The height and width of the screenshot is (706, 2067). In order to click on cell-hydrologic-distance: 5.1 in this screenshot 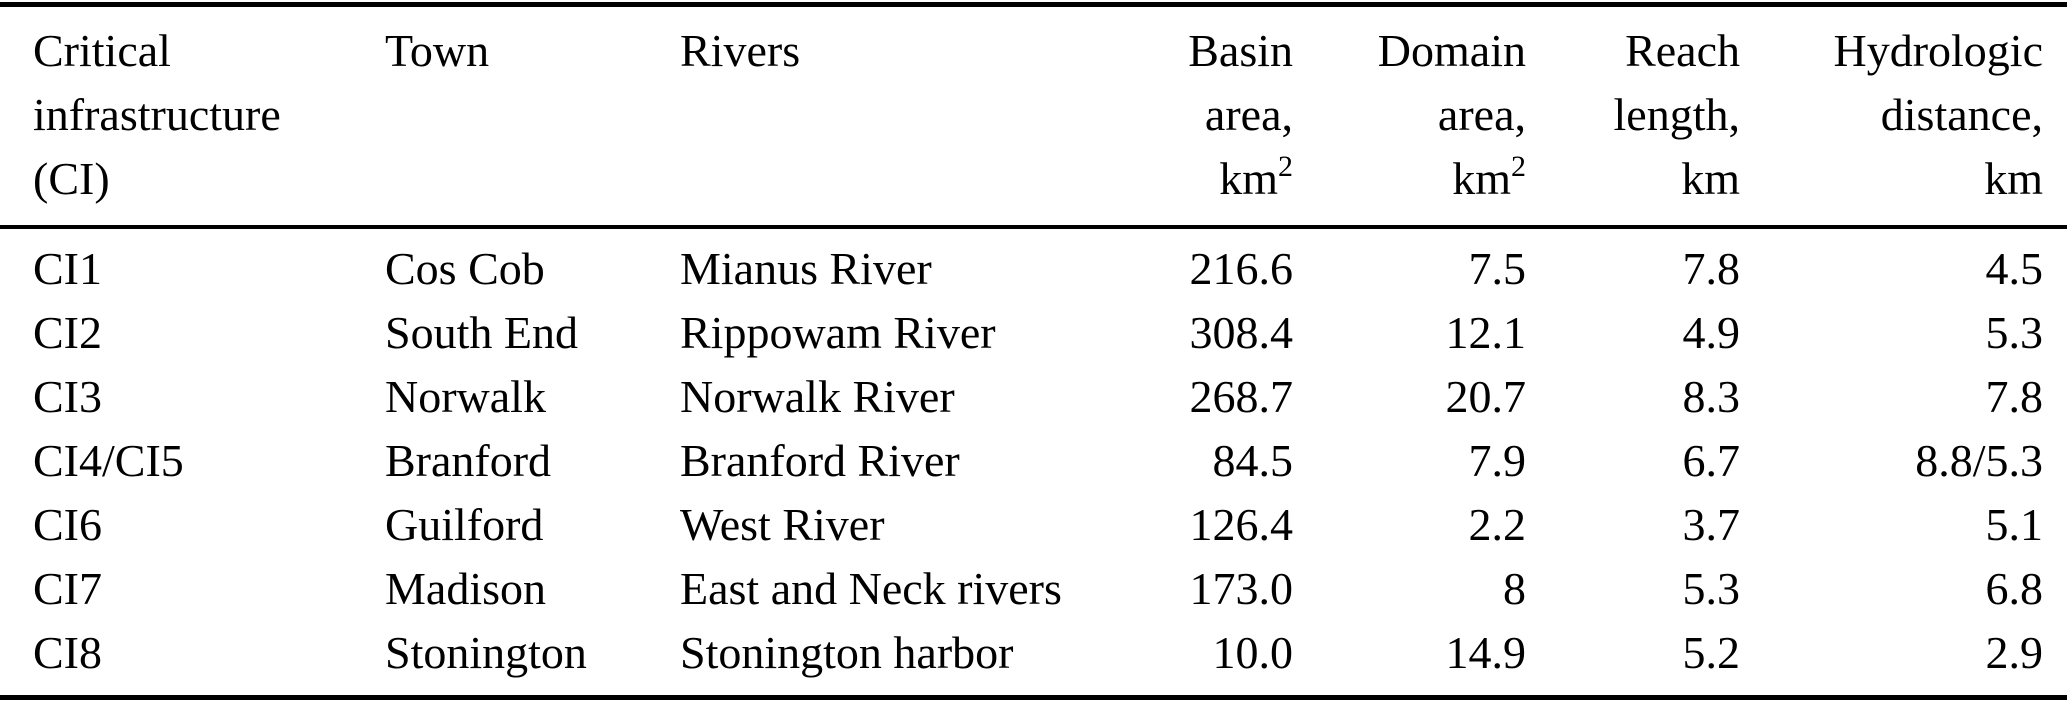, I will do `click(2014, 524)`.